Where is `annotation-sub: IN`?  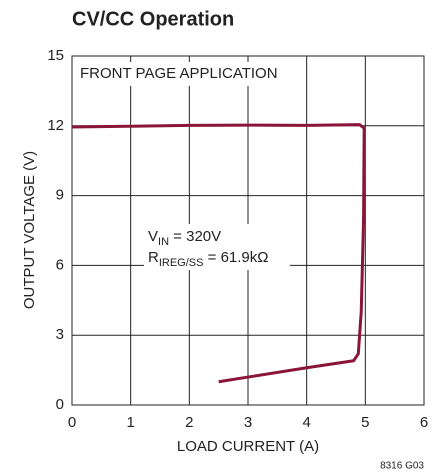 annotation-sub: IN is located at coordinates (163, 242).